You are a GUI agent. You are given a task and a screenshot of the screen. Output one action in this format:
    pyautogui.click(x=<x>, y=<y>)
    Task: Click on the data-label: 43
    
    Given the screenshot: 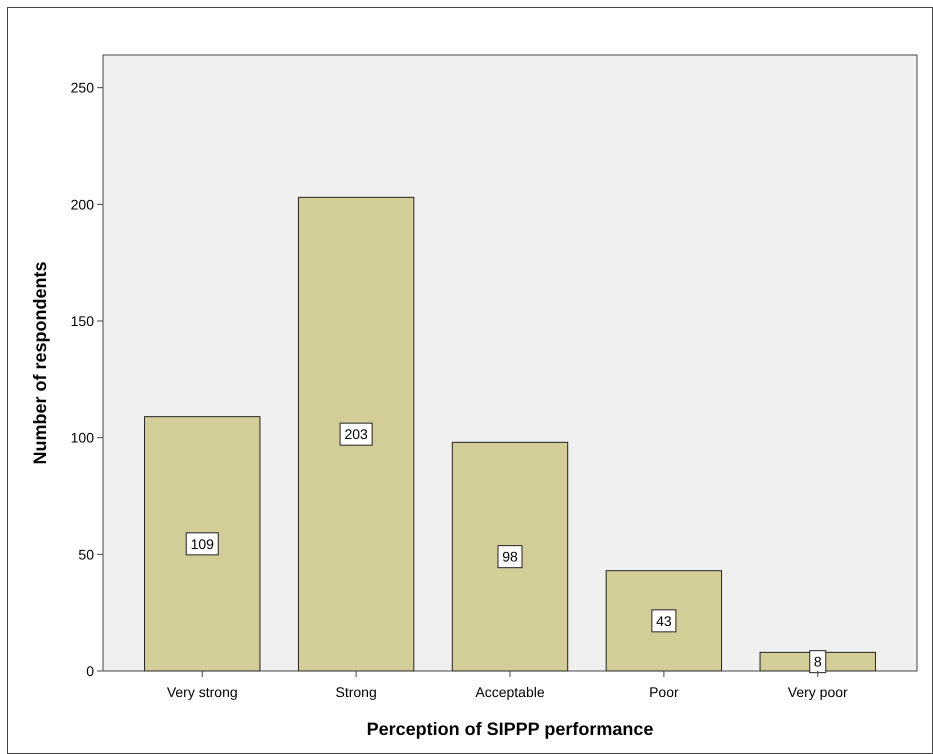 What is the action you would take?
    pyautogui.click(x=664, y=620)
    